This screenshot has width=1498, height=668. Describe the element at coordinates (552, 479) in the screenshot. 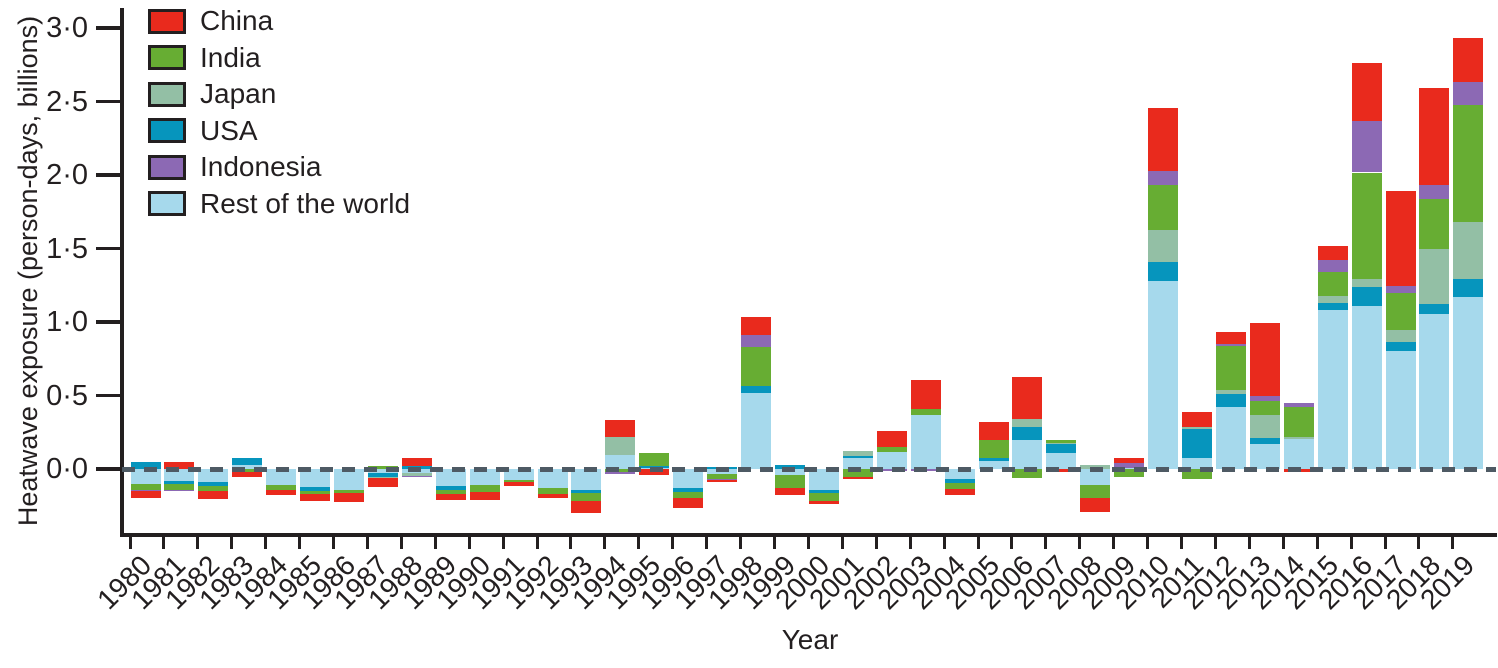

I see `bar-segment-1992-rest-of-the-world` at that location.